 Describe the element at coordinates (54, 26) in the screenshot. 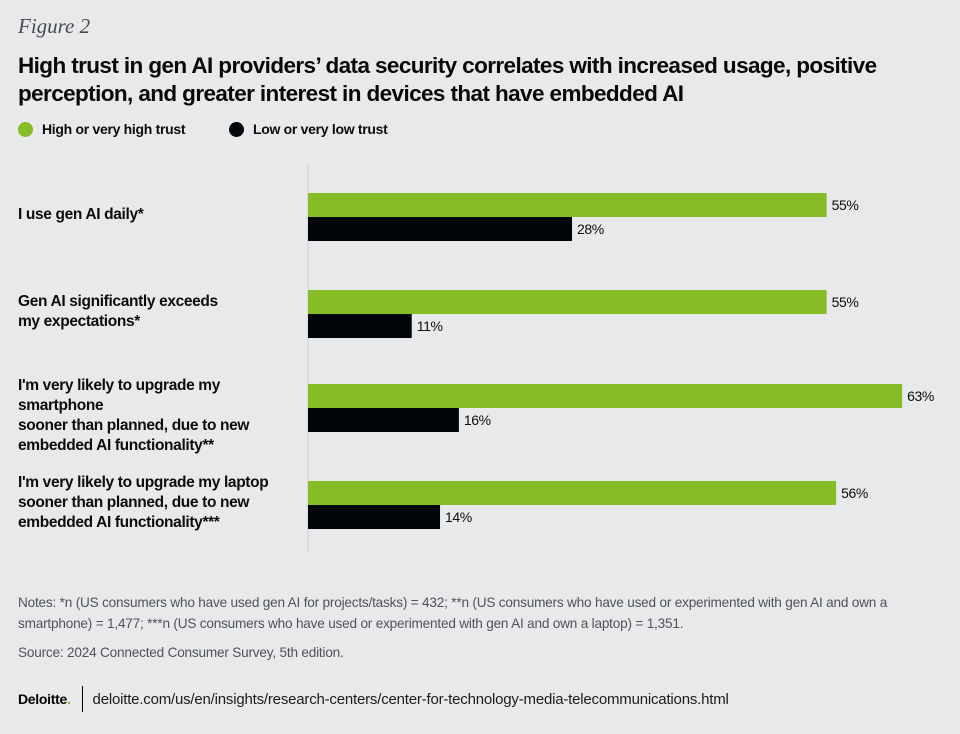

I see `figure-label: Figure 2` at that location.